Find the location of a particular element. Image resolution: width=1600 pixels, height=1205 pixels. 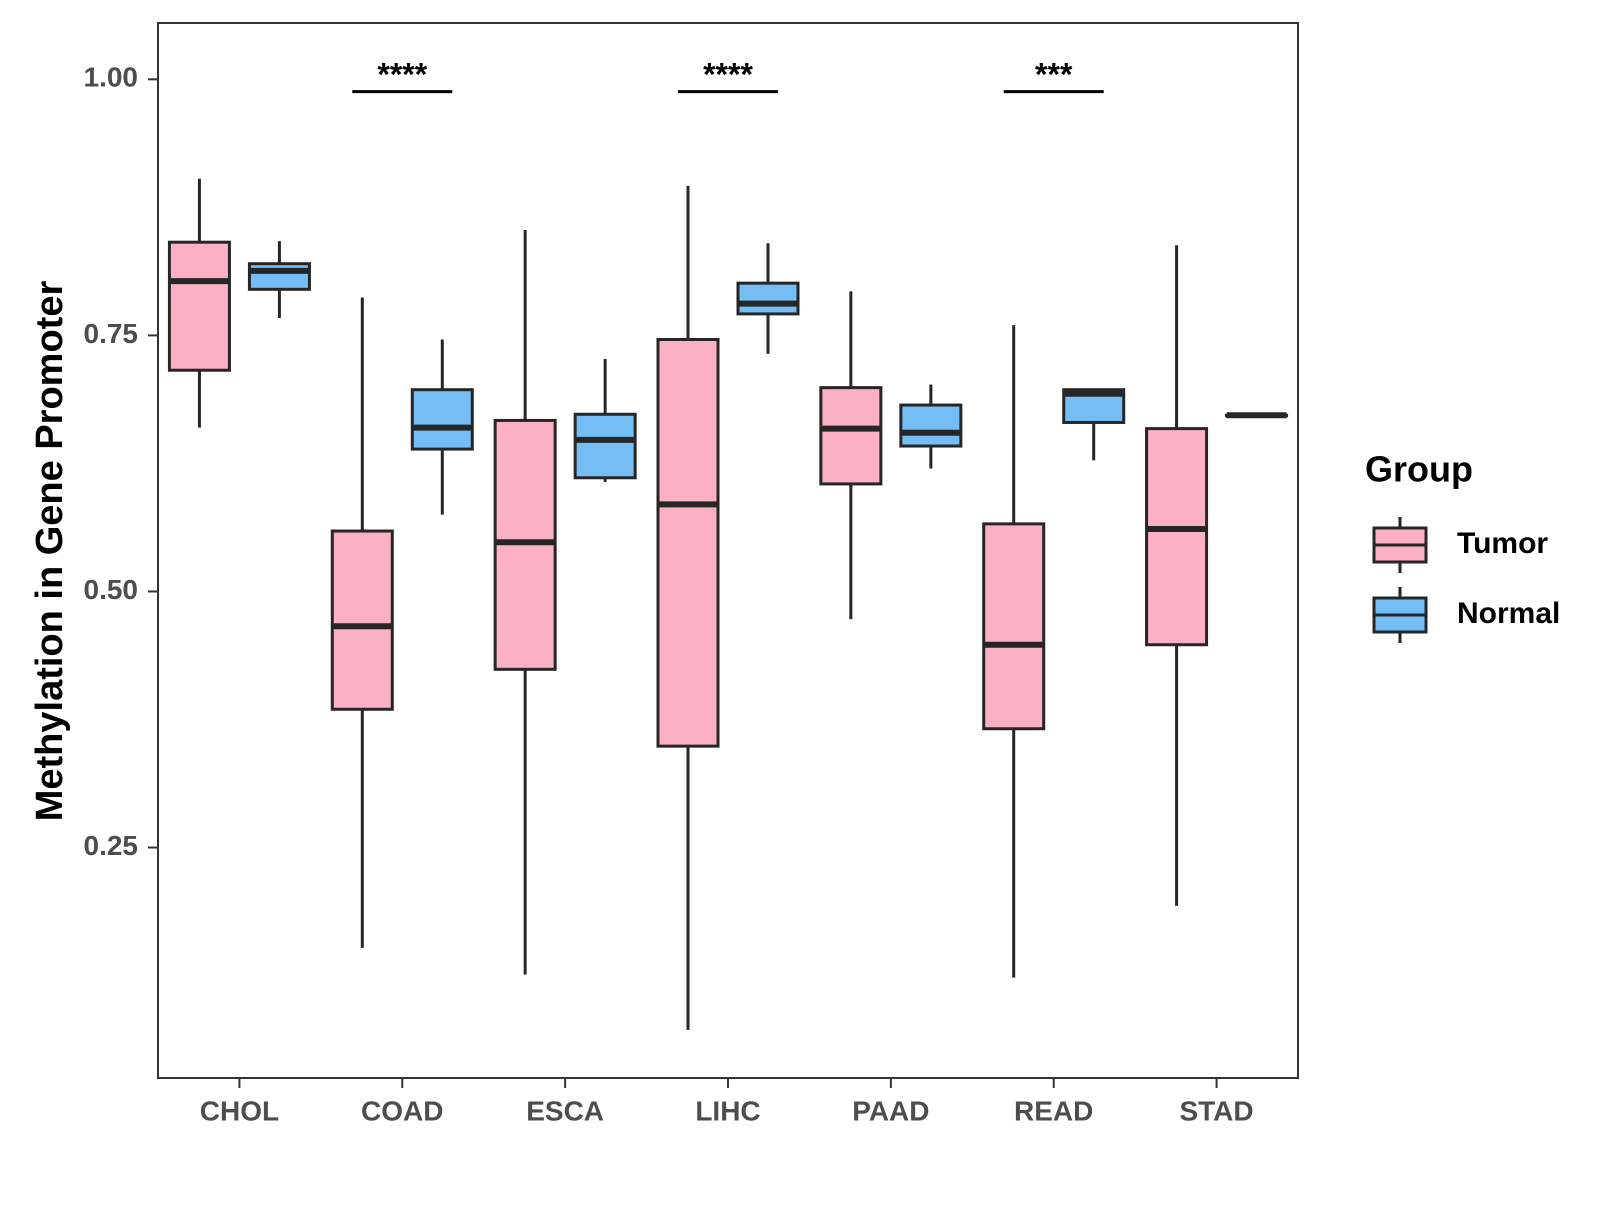

legend-title: Group is located at coordinates (1419, 469).